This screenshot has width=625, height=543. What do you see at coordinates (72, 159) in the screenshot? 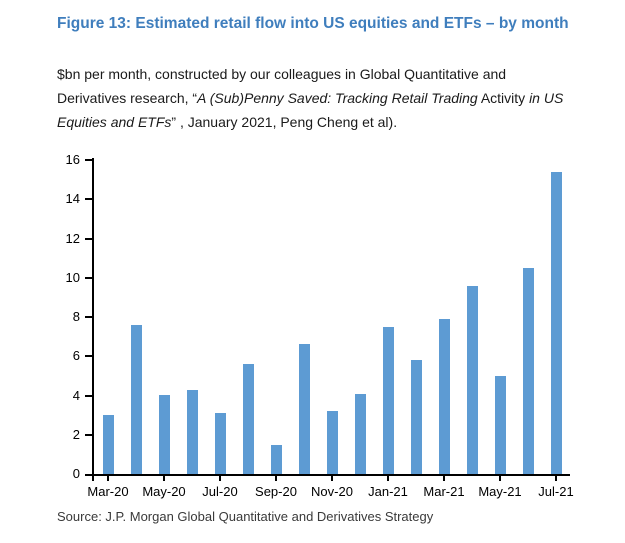
I see `y-axis-tick-label: 16` at bounding box center [72, 159].